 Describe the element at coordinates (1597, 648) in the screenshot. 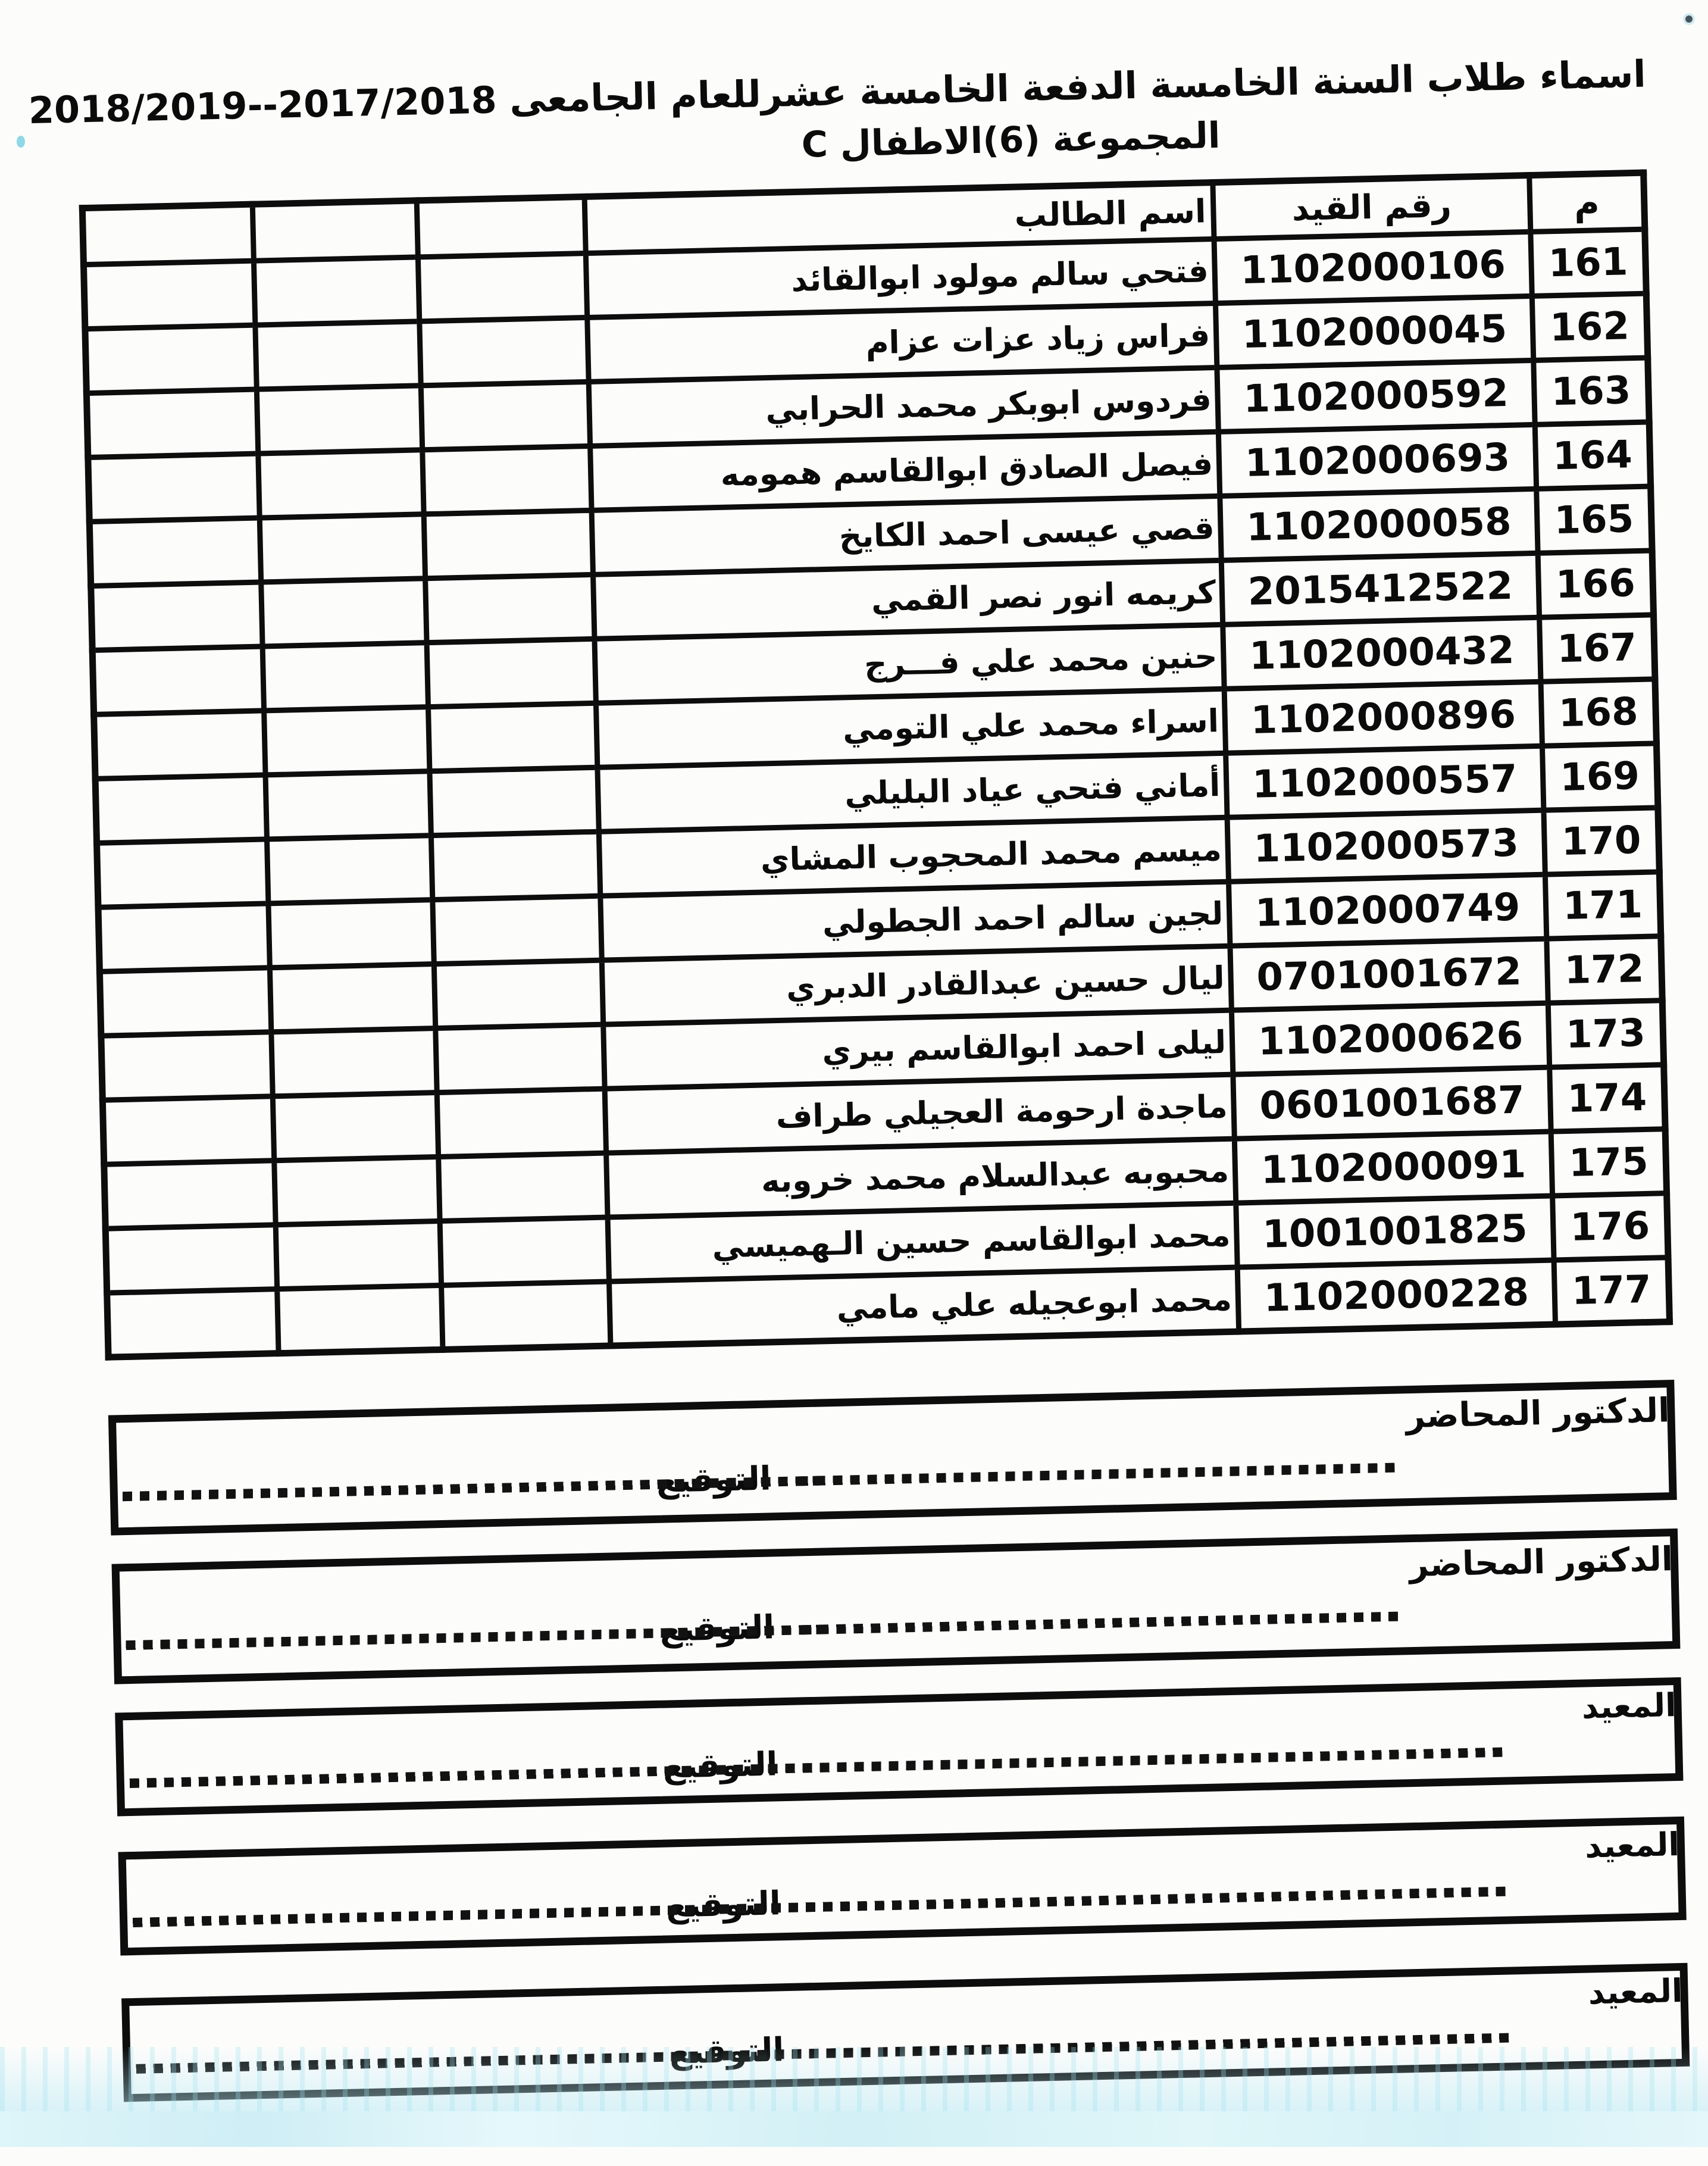

I see `serial-cell: 167` at that location.